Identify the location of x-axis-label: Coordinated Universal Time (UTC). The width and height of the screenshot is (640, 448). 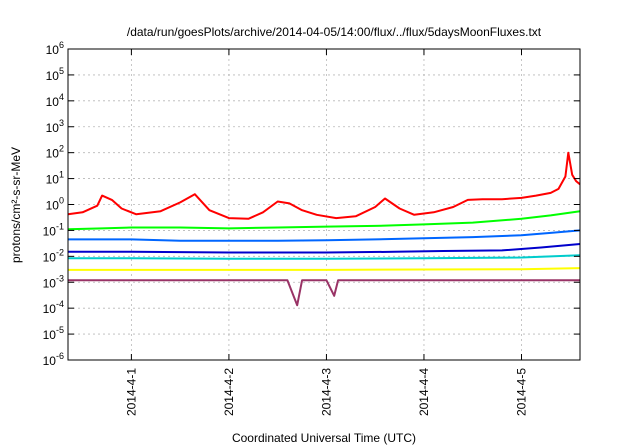
(324, 438).